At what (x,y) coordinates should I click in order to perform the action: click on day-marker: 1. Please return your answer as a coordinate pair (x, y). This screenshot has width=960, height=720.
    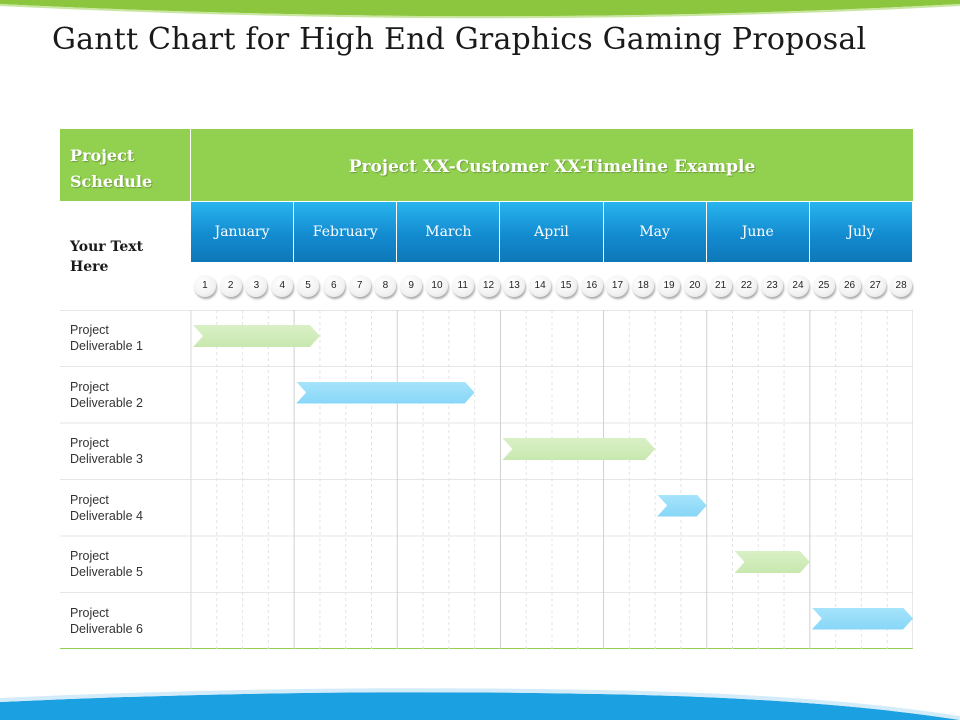
    Looking at the image, I should click on (204, 286).